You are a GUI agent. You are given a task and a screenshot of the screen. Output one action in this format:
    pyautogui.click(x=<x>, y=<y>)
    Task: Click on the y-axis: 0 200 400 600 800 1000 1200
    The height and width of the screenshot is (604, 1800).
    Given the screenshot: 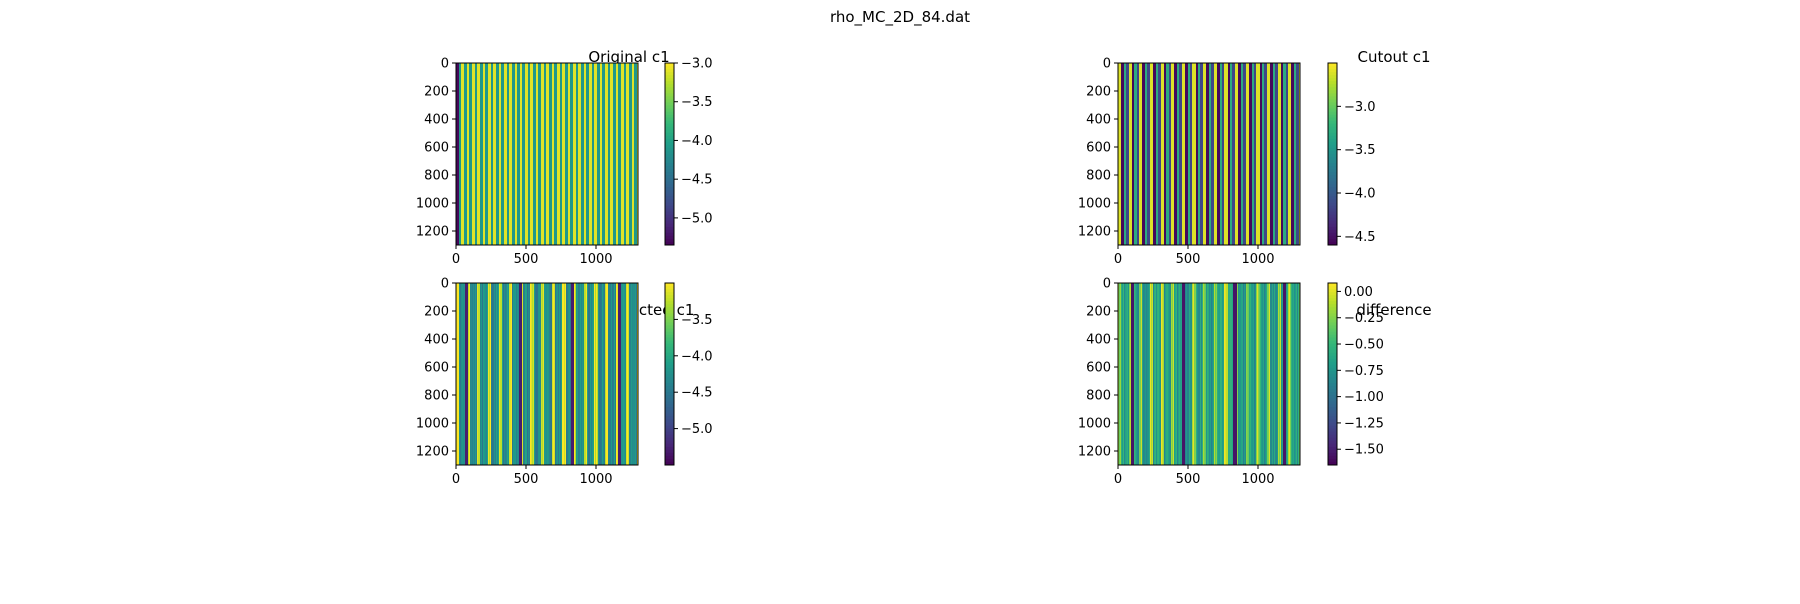 What is the action you would take?
    pyautogui.click(x=436, y=148)
    